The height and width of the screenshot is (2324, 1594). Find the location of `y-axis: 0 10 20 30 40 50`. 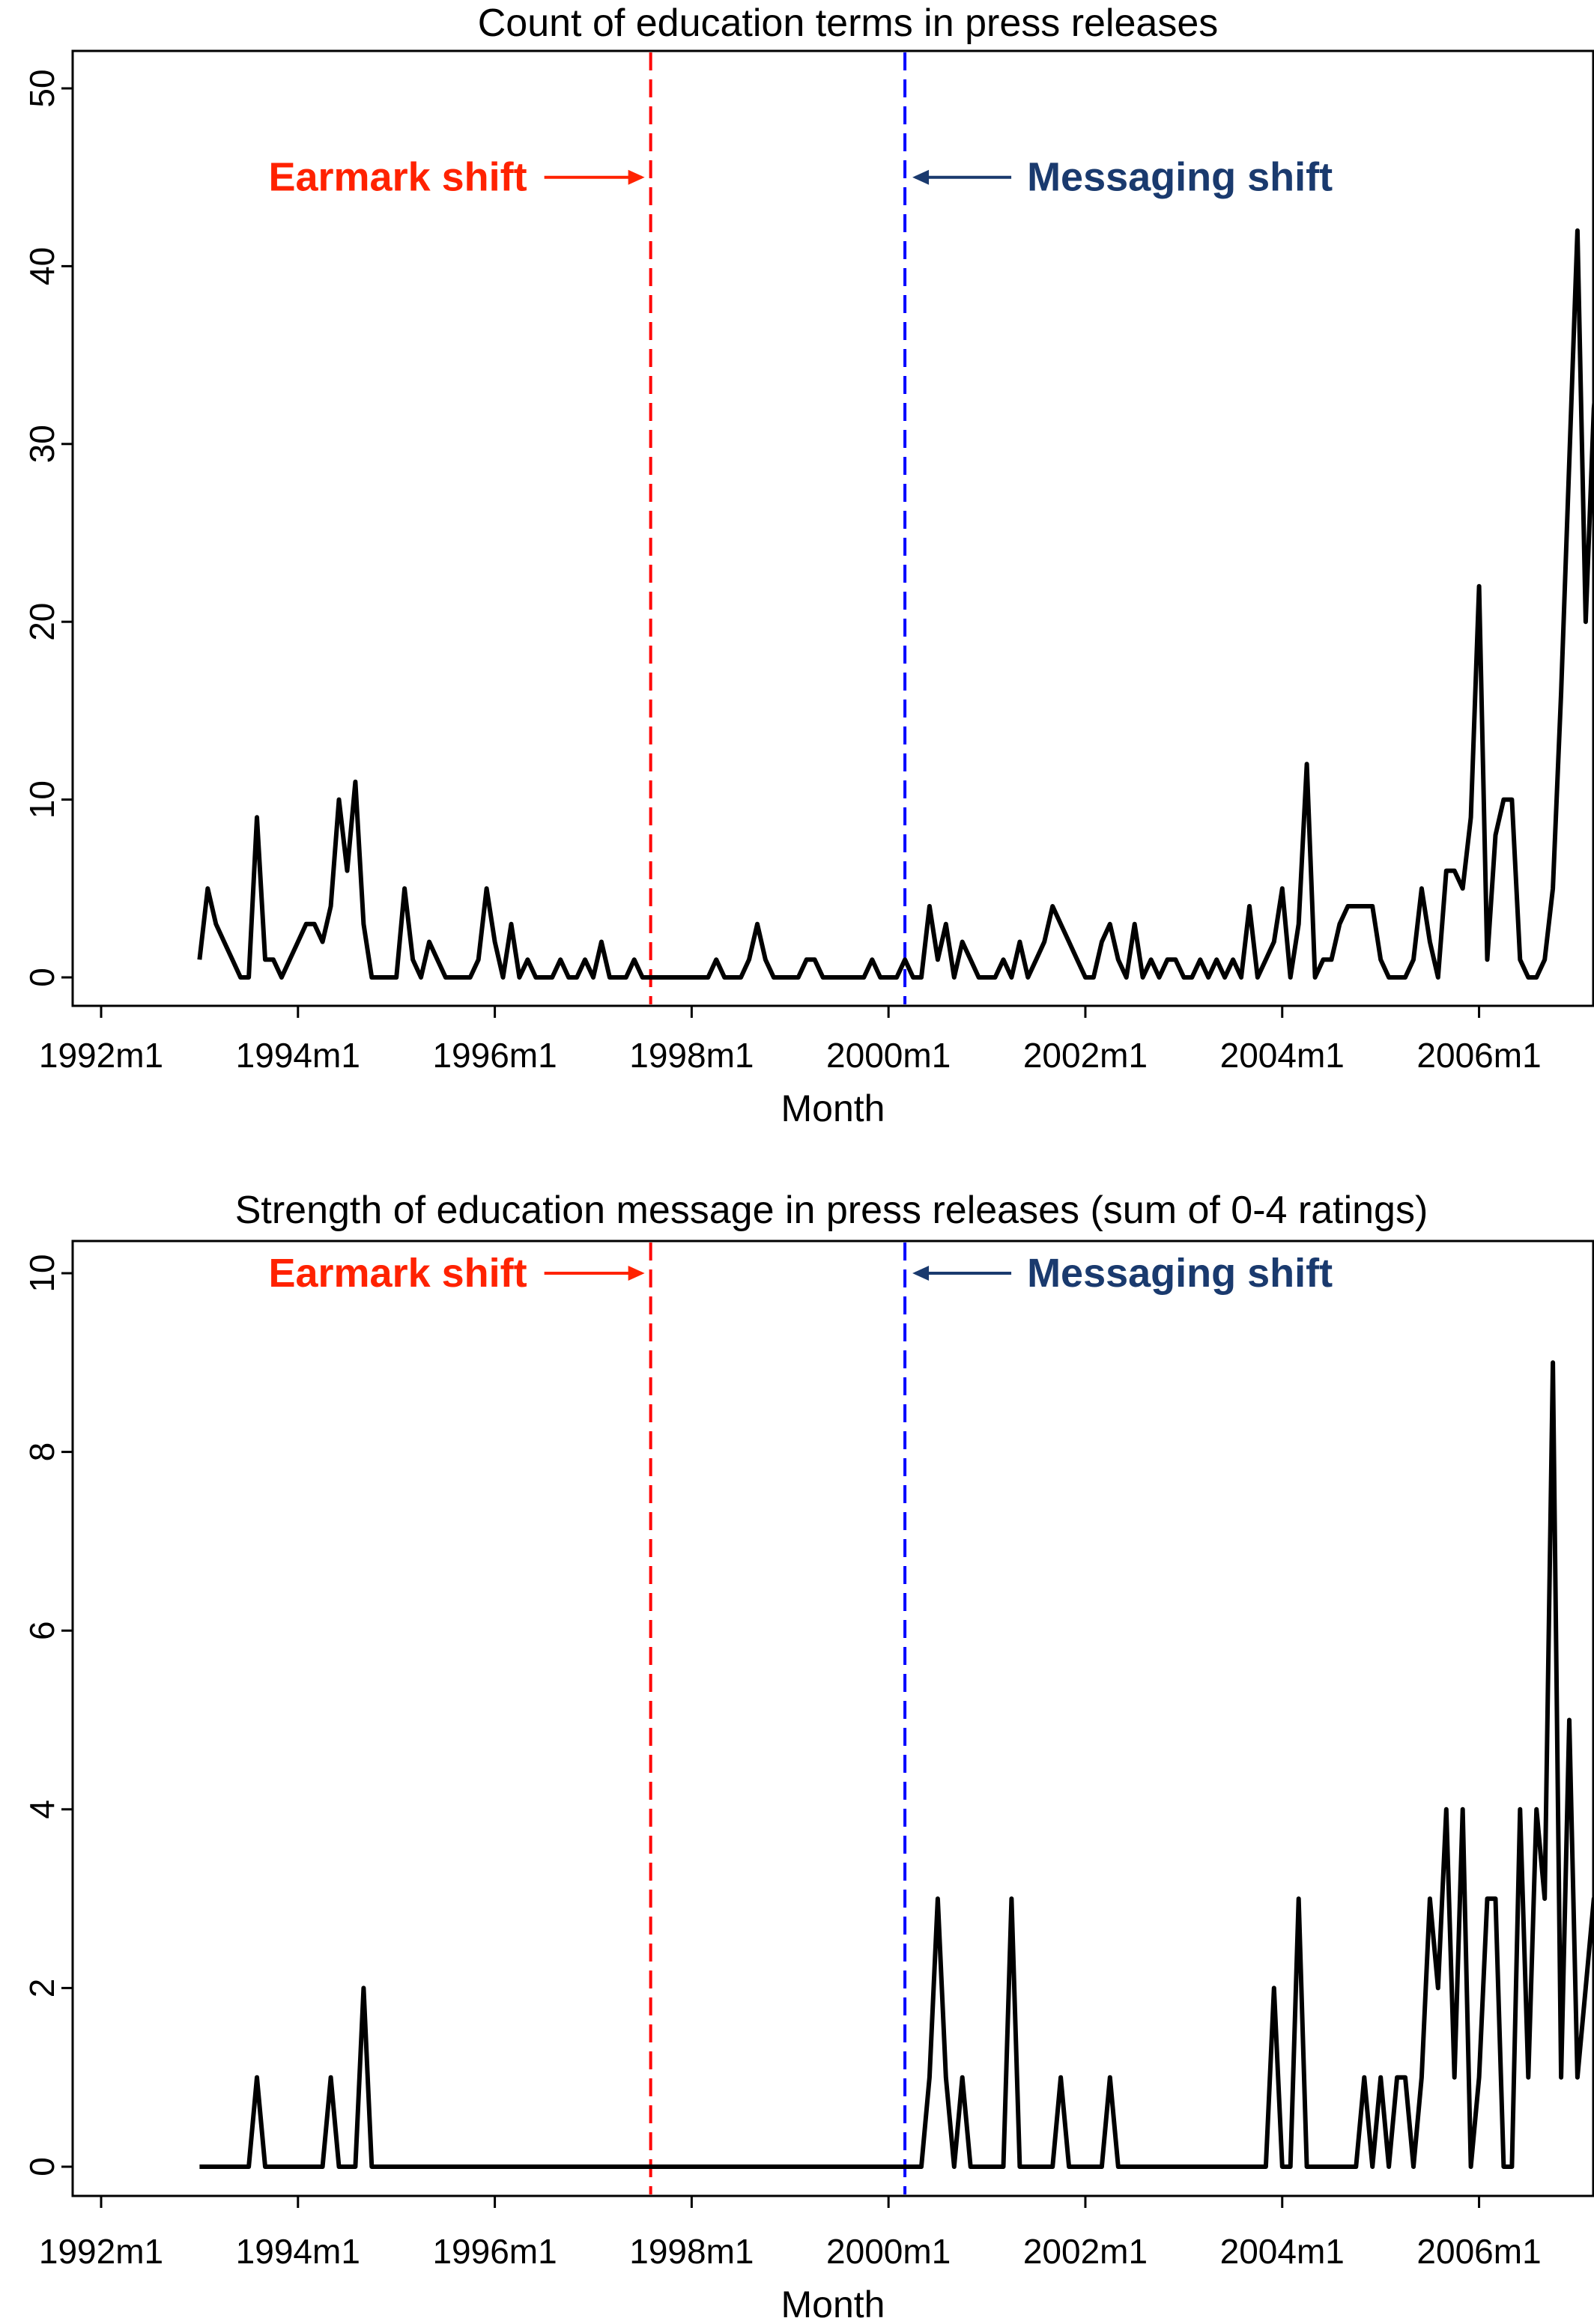

y-axis: 0 10 20 30 40 50 is located at coordinates (48, 528).